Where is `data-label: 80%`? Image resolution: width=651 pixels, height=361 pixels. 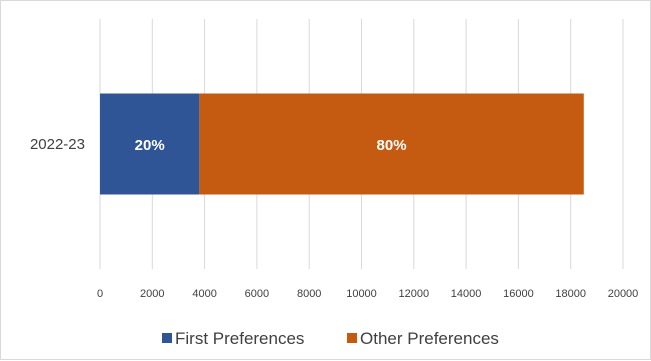 data-label: 80% is located at coordinates (392, 145).